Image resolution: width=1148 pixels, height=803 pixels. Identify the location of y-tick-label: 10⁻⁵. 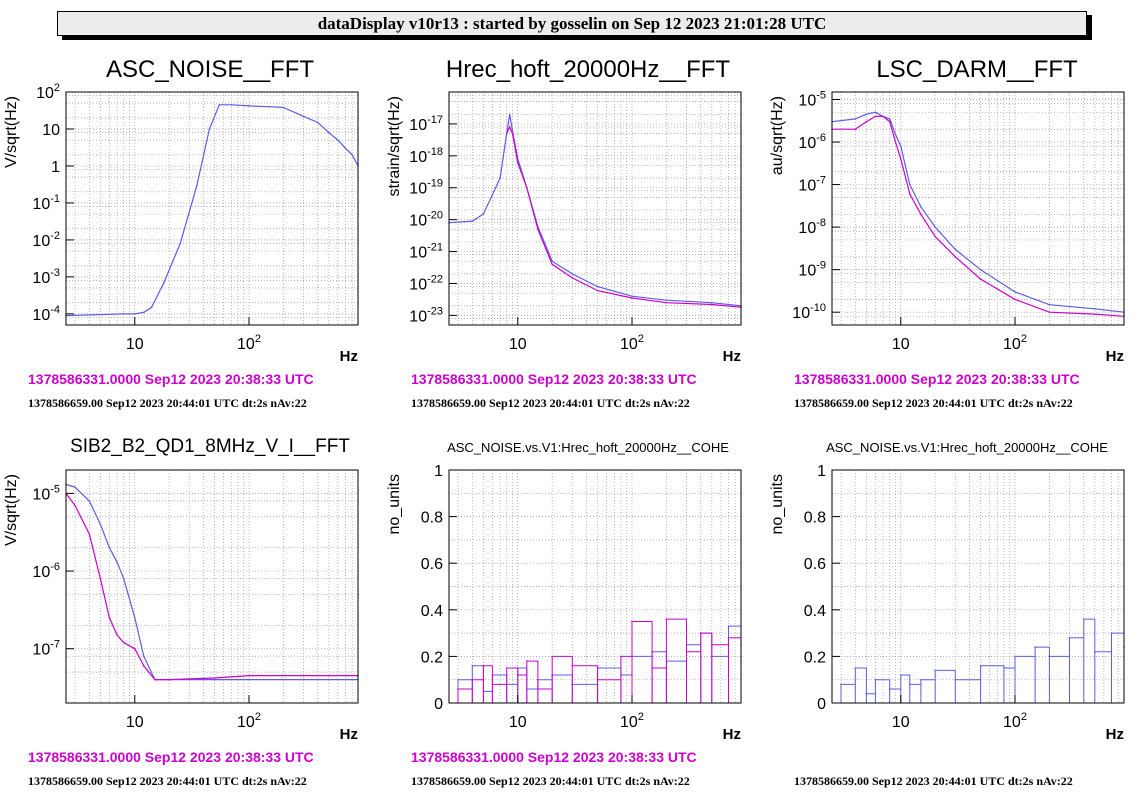
(46, 493).